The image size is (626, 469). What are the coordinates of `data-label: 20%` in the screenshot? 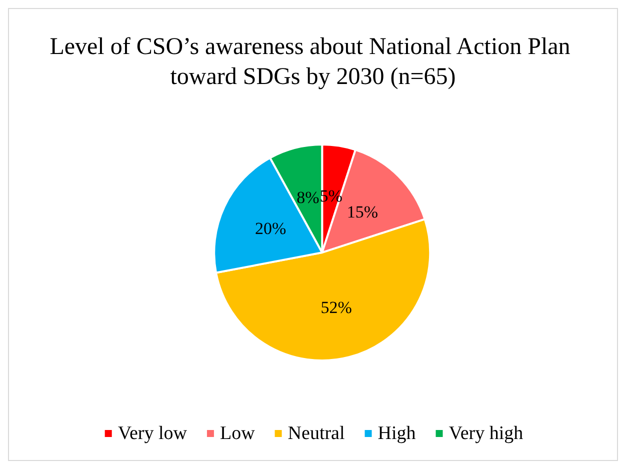 It's located at (270, 228).